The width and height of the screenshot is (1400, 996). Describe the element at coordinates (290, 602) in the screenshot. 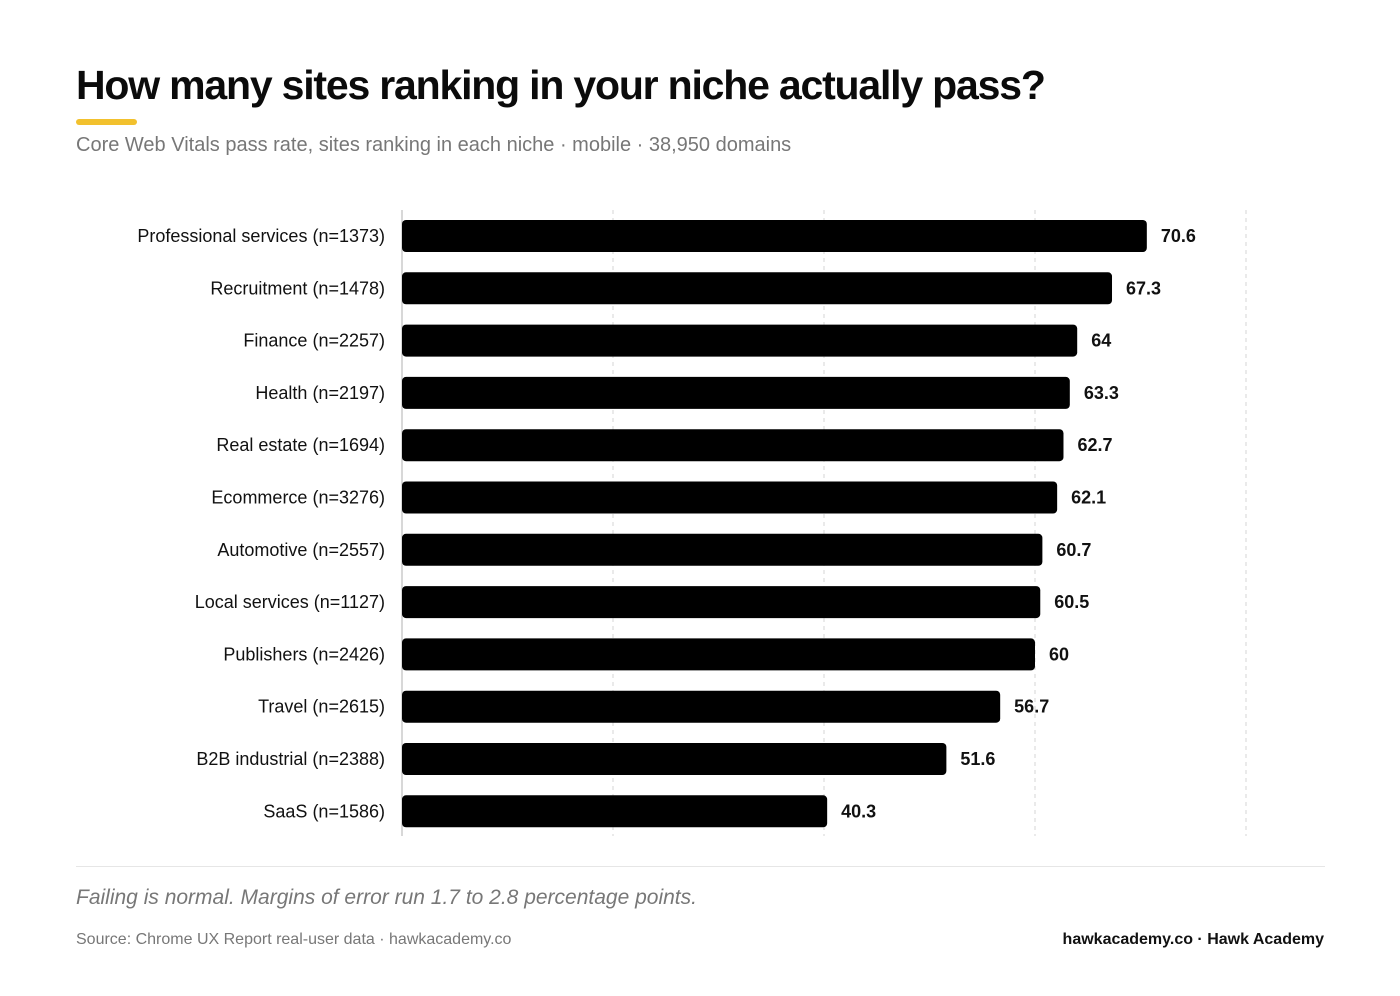

I see `category-label: Local services (n=1127)` at that location.